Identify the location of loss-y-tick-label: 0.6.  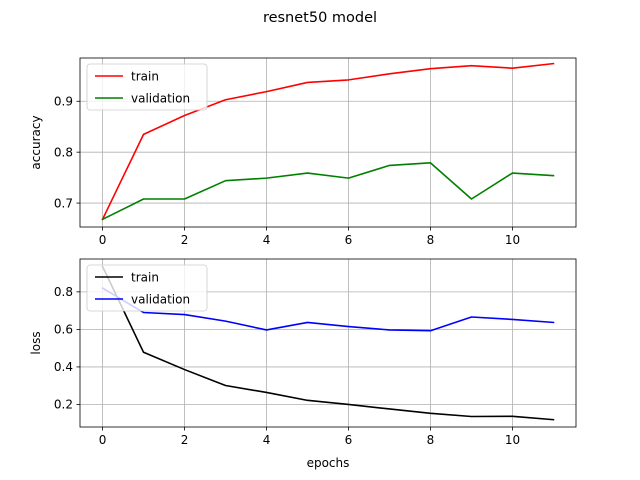
(63, 330).